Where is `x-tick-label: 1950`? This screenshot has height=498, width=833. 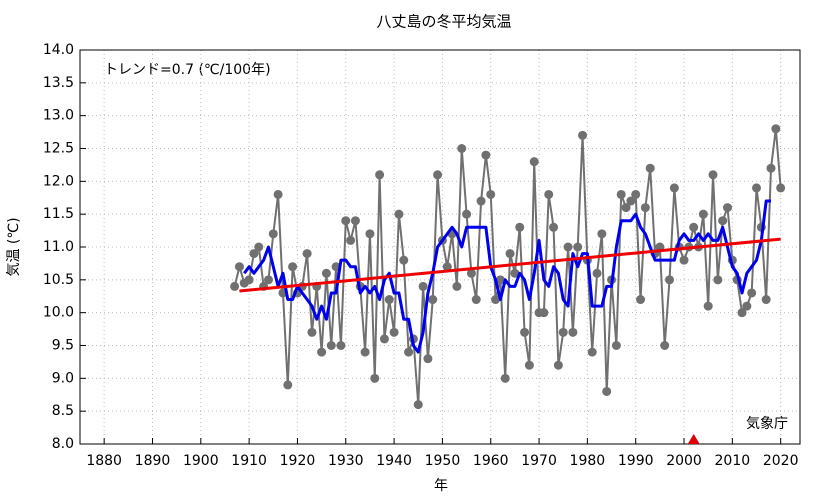
x-tick-label: 1950 is located at coordinates (443, 461).